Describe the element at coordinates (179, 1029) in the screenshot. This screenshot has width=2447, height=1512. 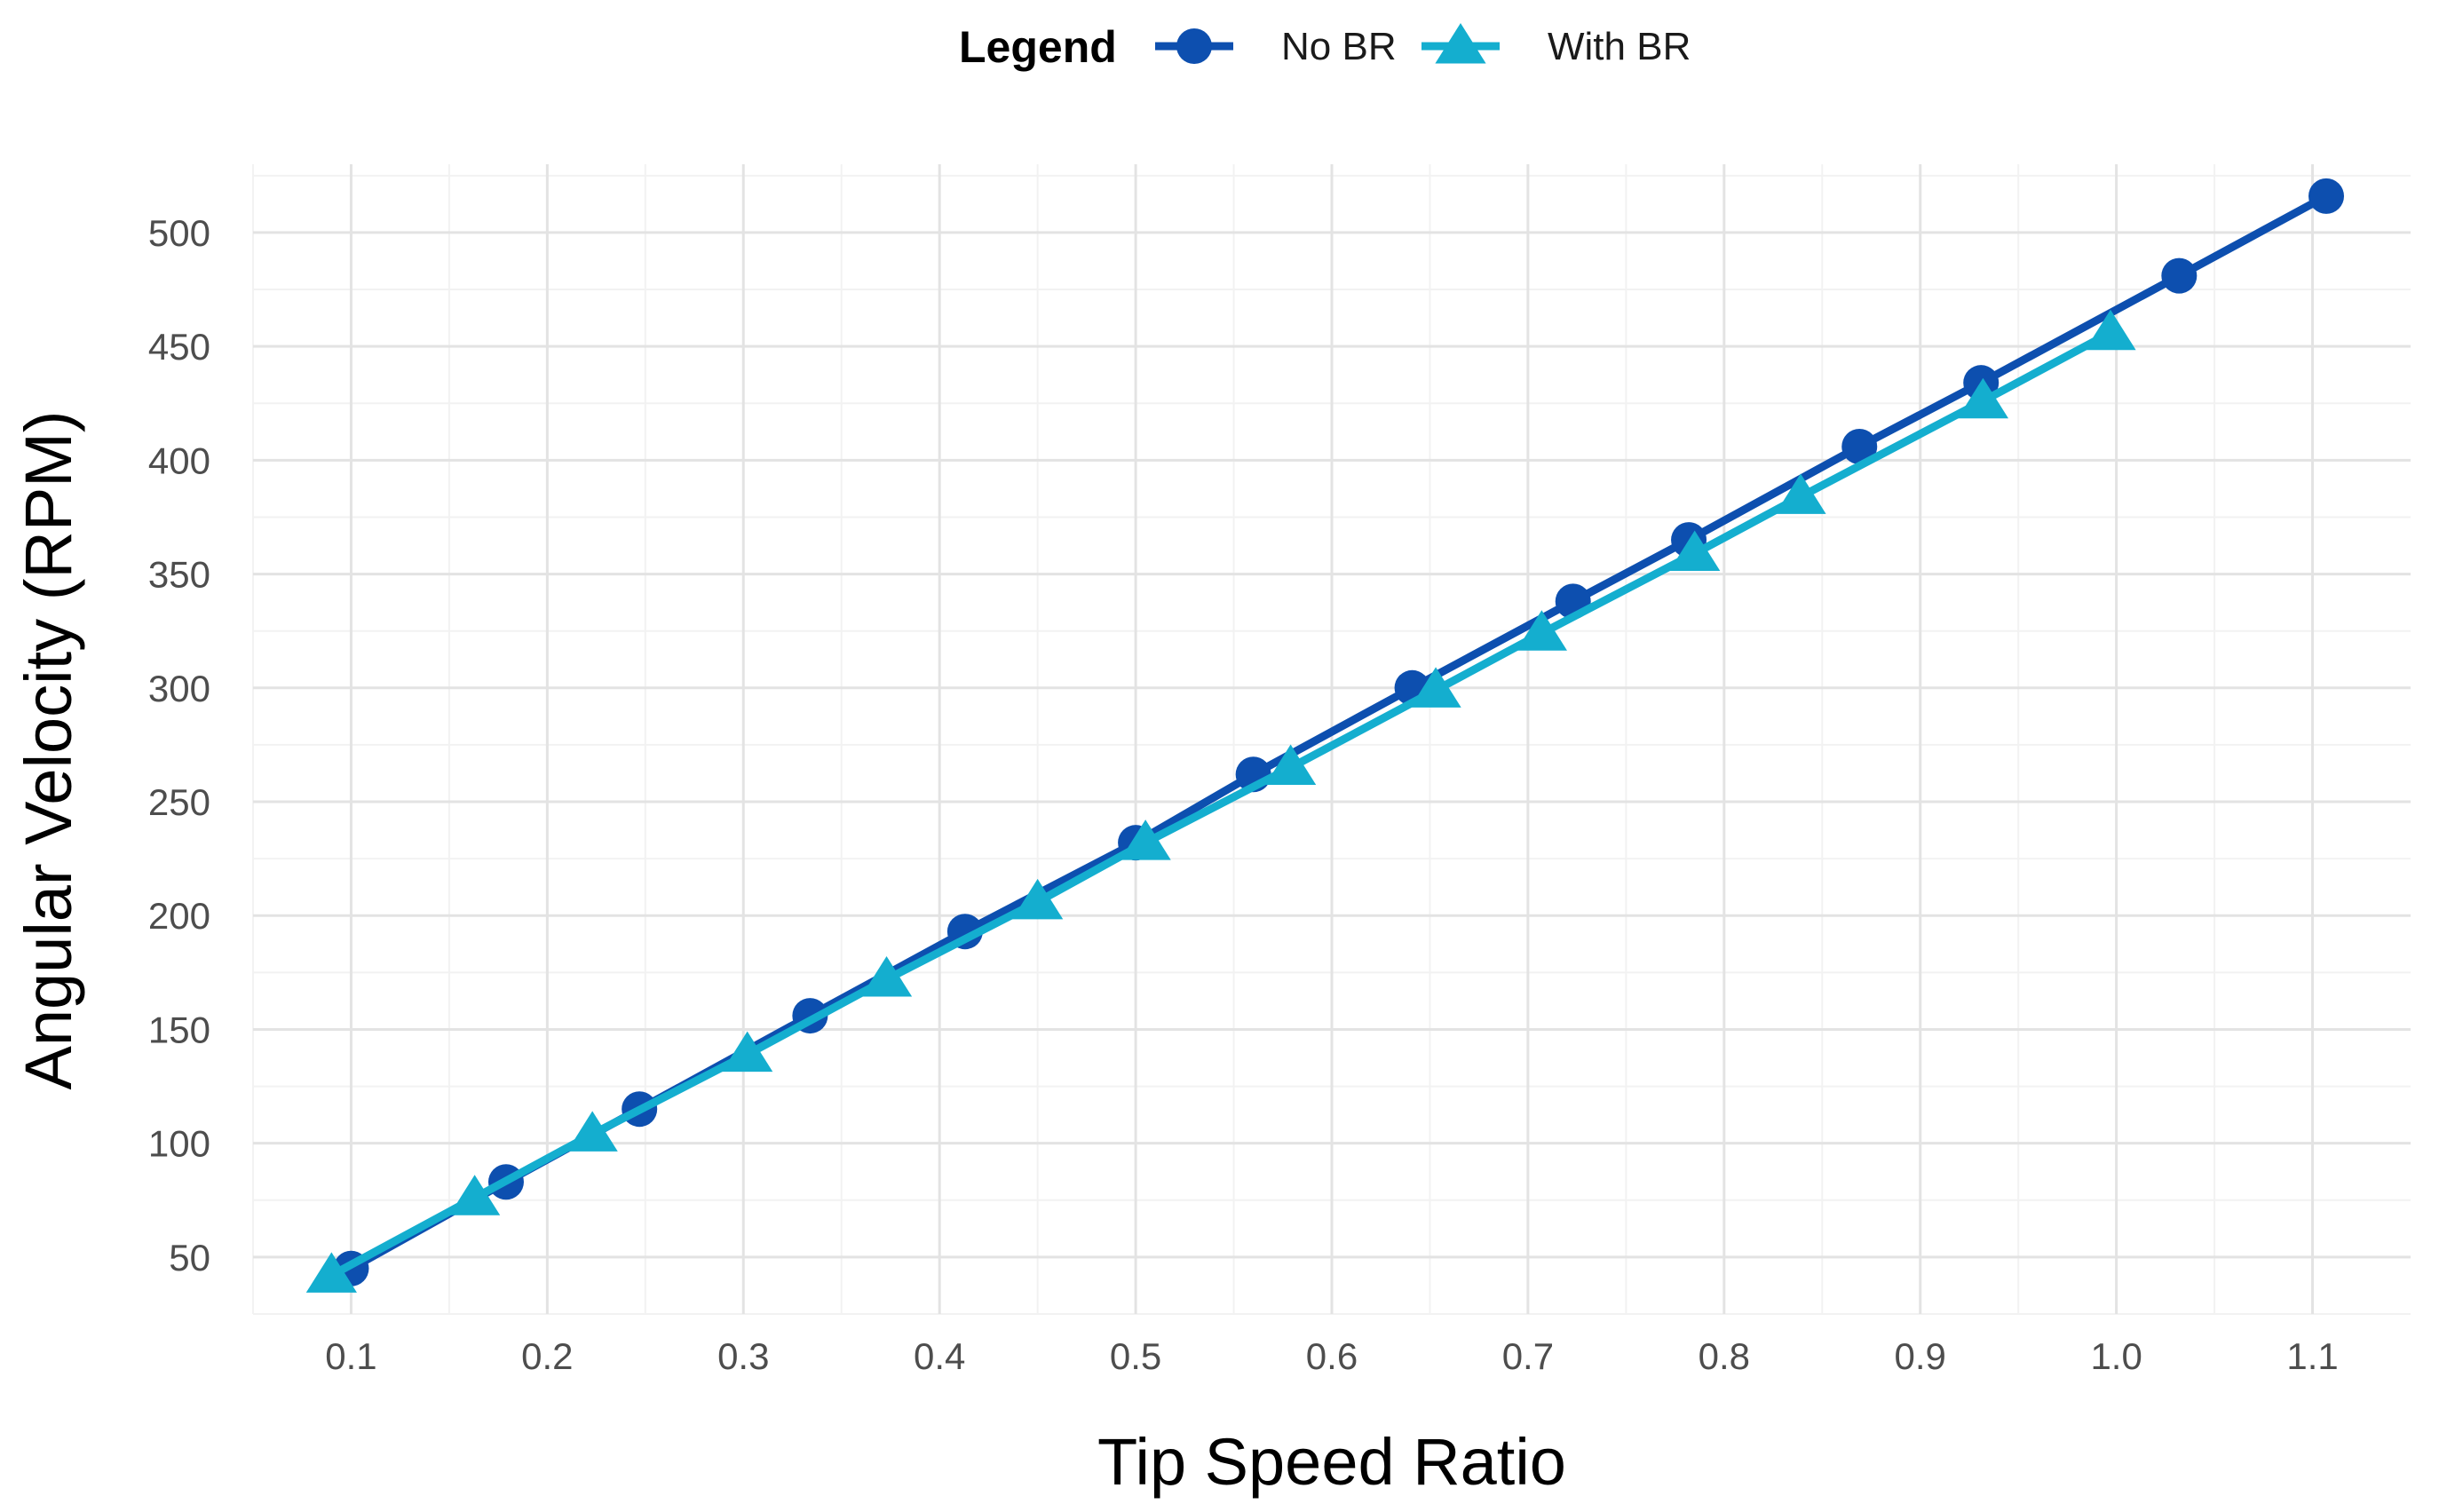
I see `y-tick-label: 150` at that location.